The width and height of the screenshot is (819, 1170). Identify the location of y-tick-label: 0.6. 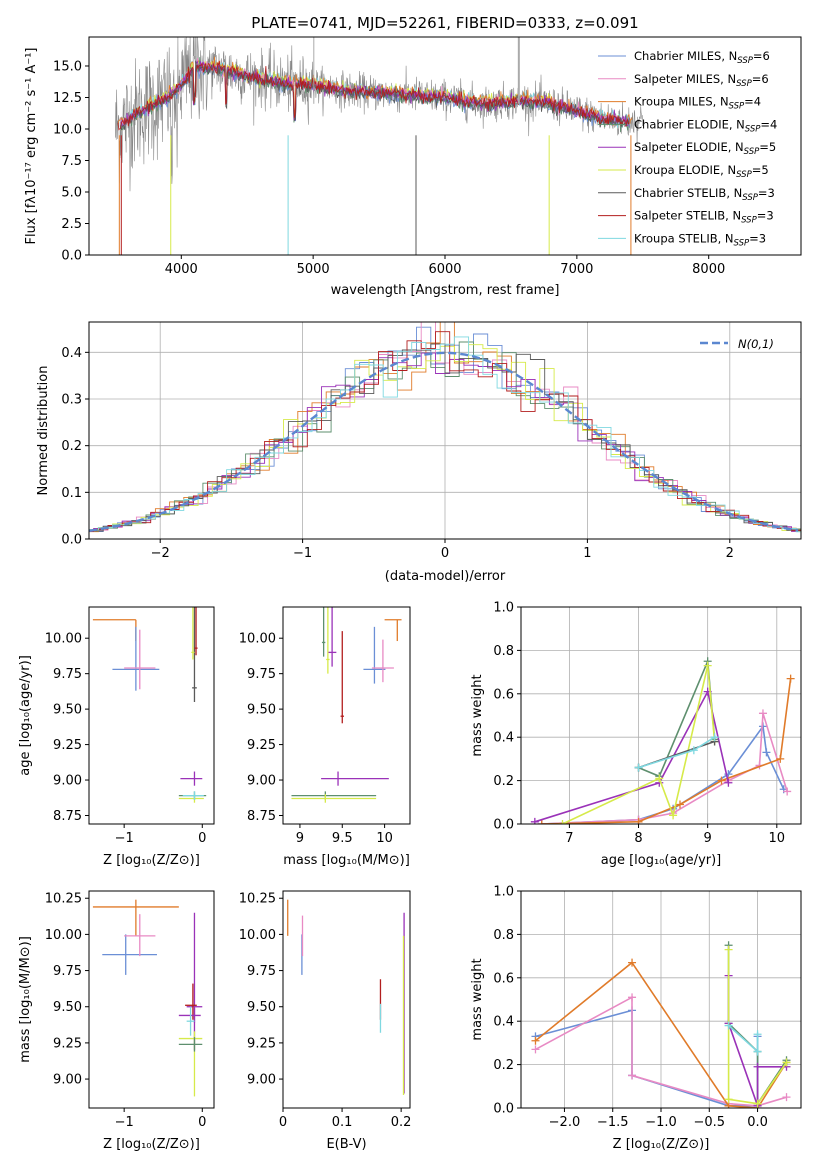
(503, 694).